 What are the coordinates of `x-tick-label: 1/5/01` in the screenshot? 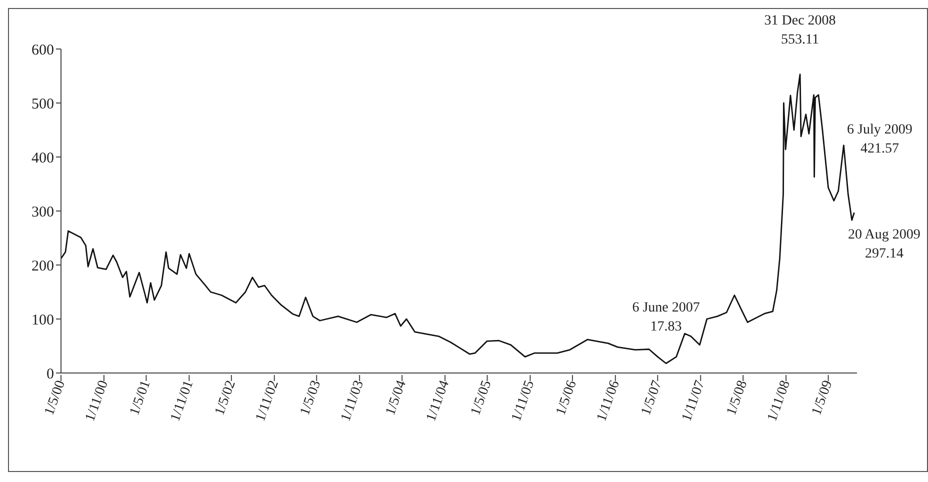 It's located at (140, 398).